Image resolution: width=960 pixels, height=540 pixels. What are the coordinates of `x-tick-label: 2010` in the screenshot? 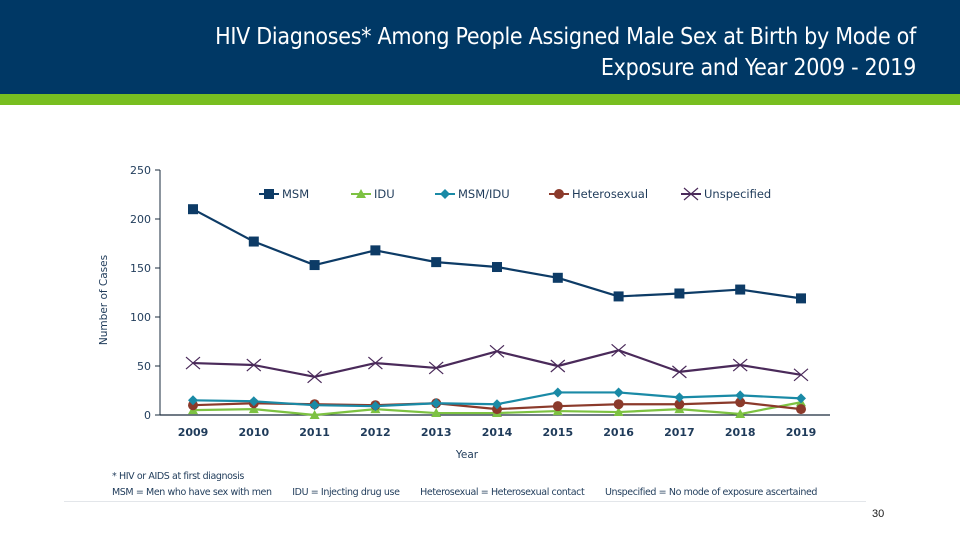 It's located at (253, 432).